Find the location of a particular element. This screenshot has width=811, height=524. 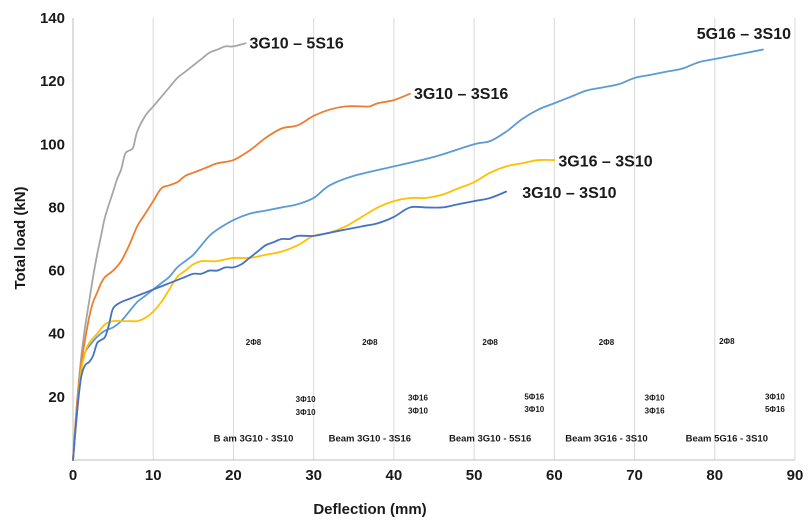

x-tick-label: 0 is located at coordinates (73, 475).